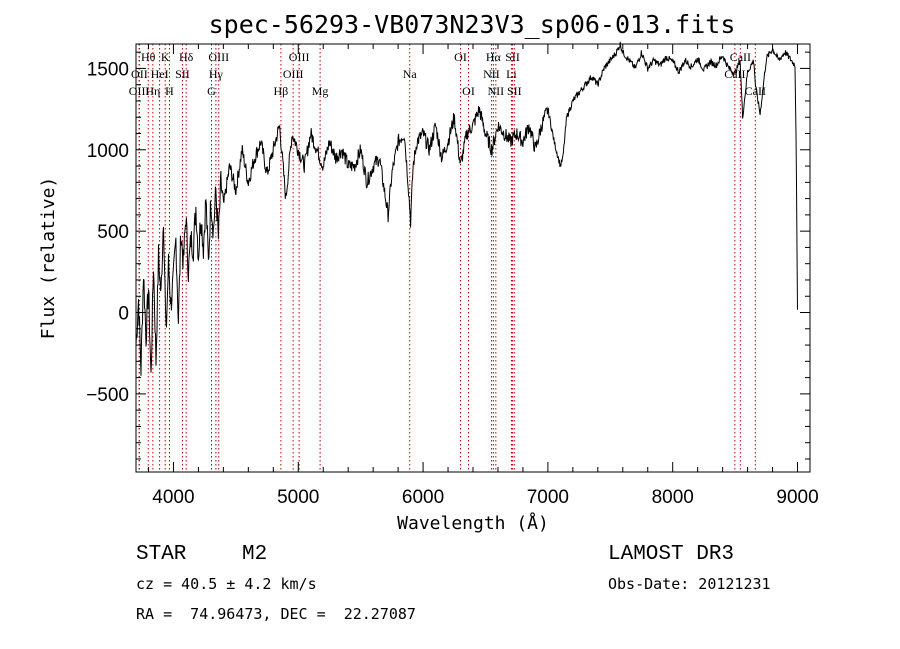  I want to click on line-marker-label-0: Hθ, so click(148, 57).